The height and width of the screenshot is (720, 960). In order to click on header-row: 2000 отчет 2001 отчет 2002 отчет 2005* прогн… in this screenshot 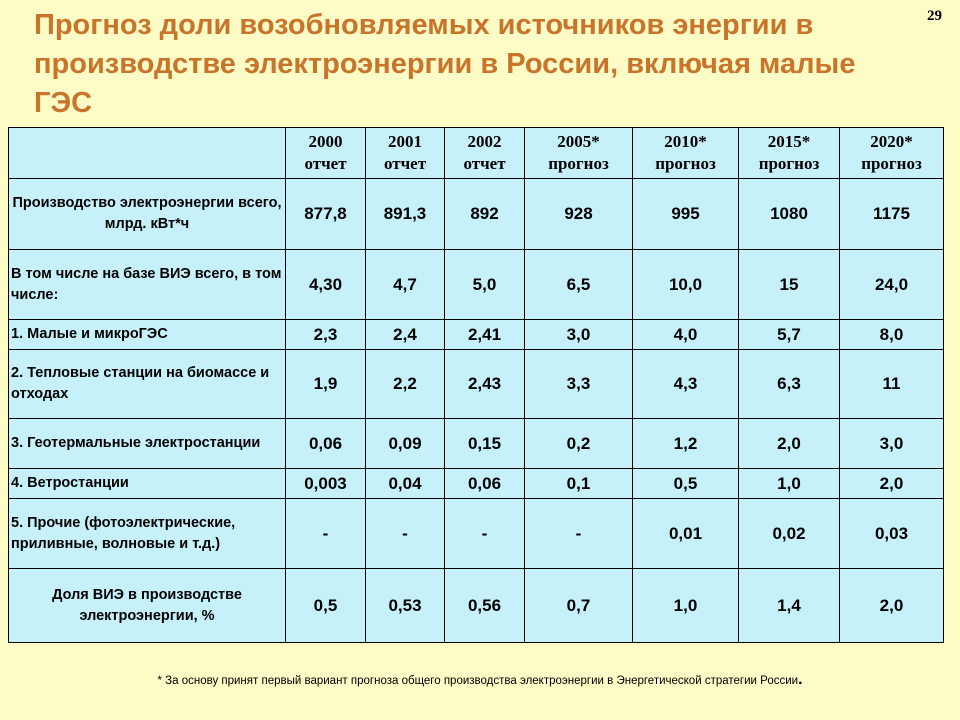, I will do `click(476, 153)`.